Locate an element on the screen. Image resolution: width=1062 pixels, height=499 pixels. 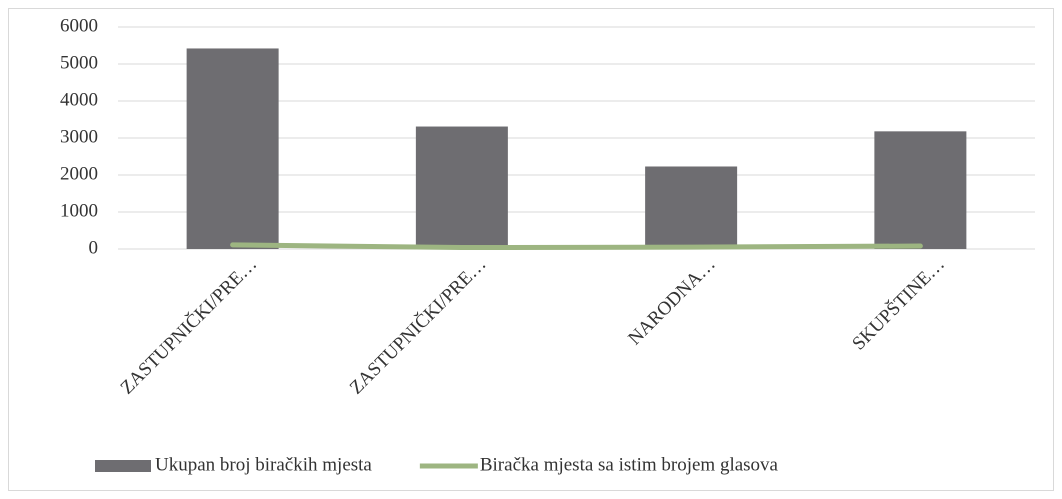
line is located at coordinates (576, 246).